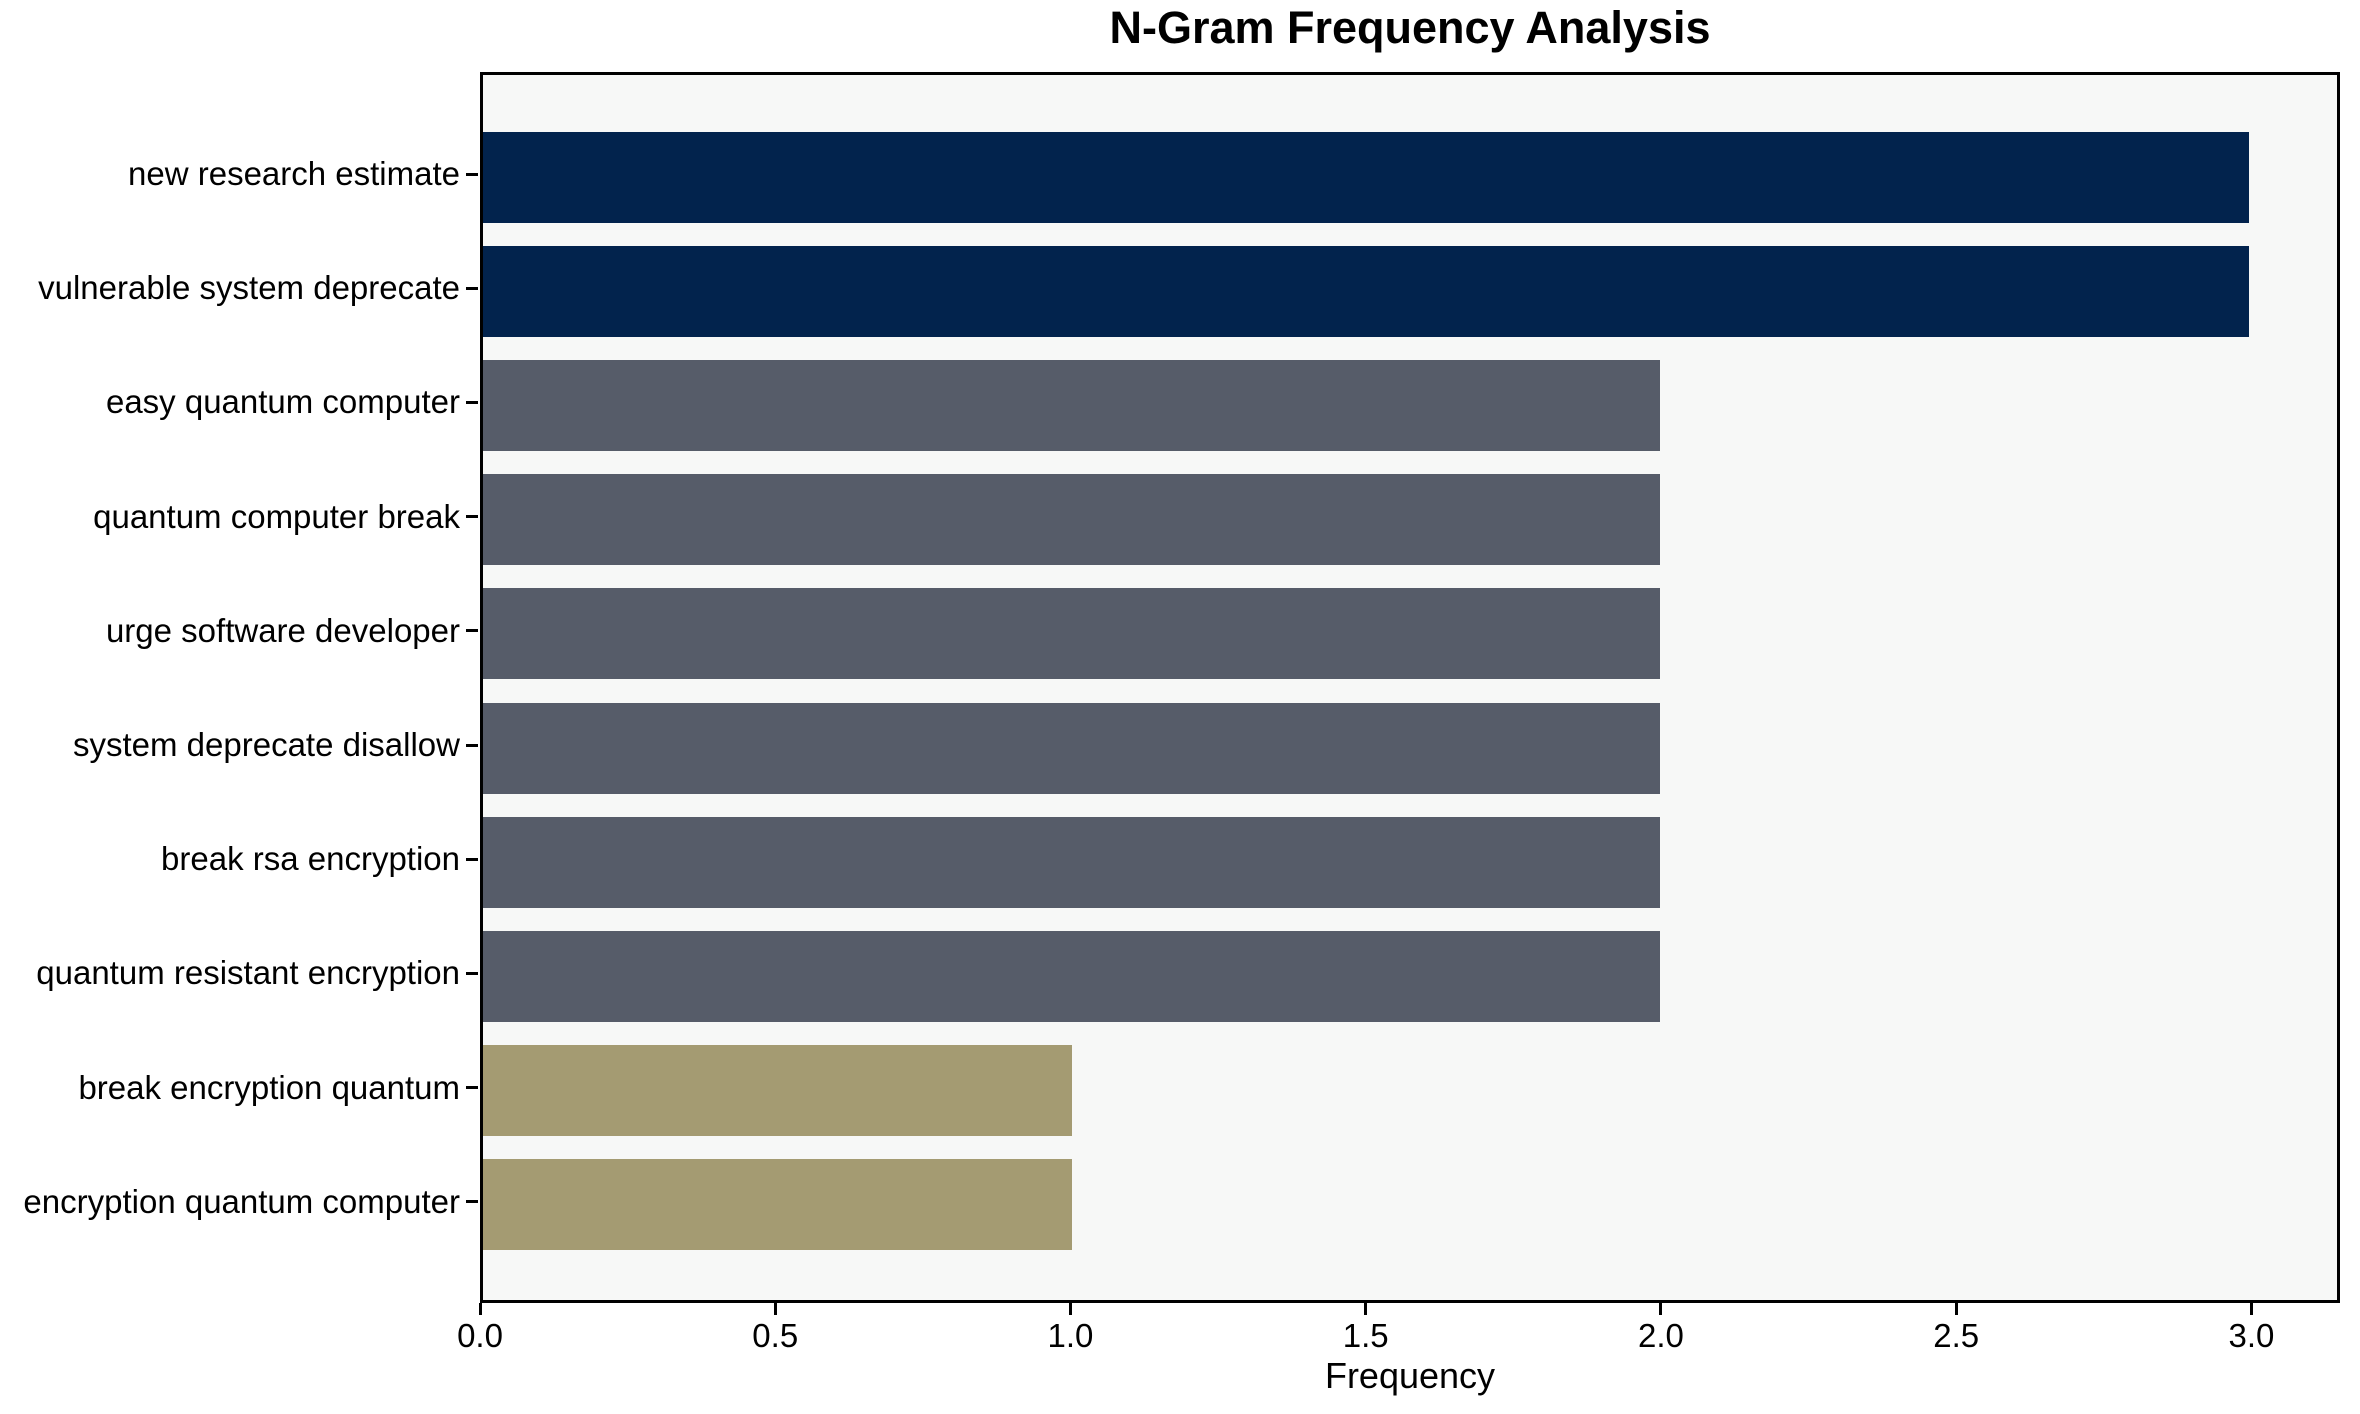 This screenshot has height=1414, width=2360. What do you see at coordinates (1661, 1335) in the screenshot?
I see `x-tick-label: 2.0` at bounding box center [1661, 1335].